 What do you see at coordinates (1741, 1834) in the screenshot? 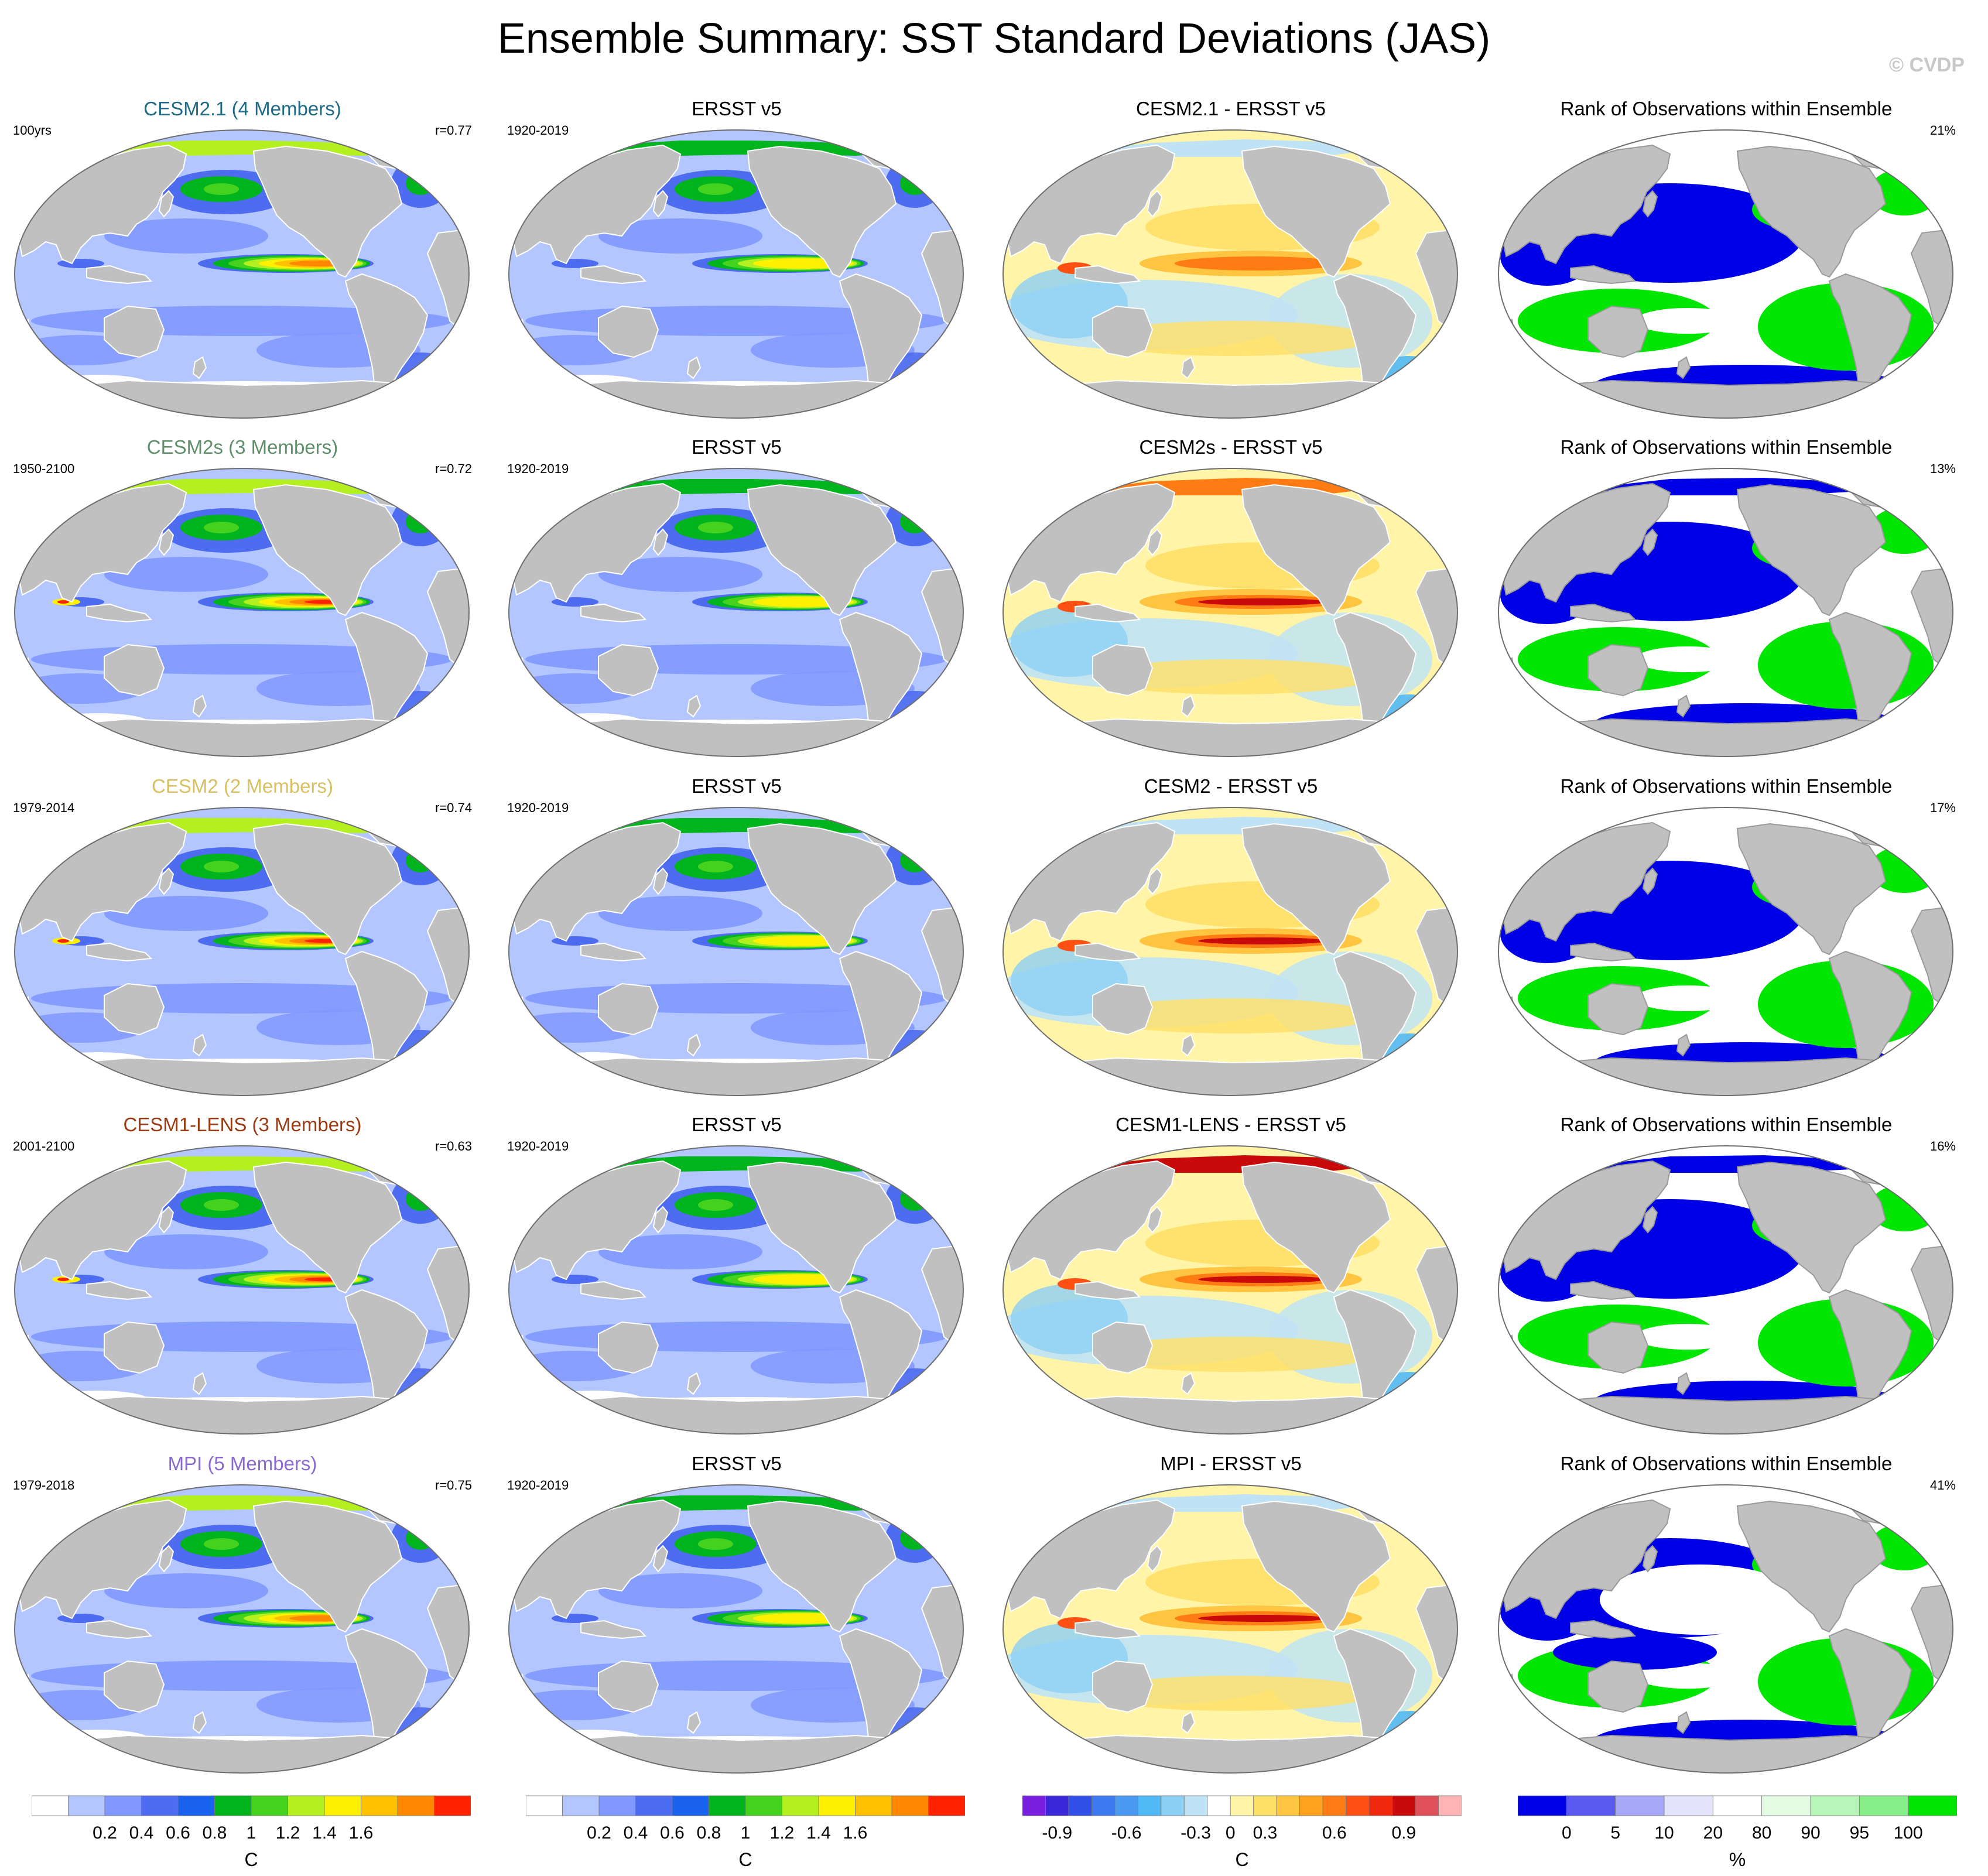
I see `colorbar-rank-4: 0 5 10 20 80 90 95 100%` at bounding box center [1741, 1834].